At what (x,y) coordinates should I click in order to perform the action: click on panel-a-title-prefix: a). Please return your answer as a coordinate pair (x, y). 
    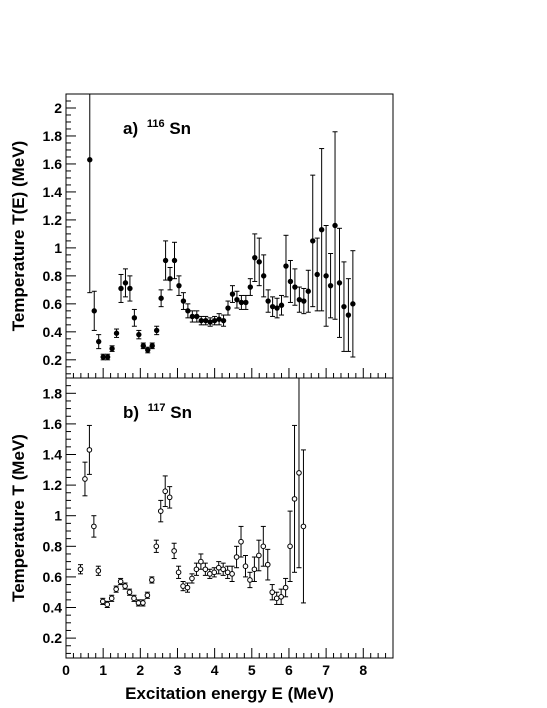
    Looking at the image, I should click on (130, 128).